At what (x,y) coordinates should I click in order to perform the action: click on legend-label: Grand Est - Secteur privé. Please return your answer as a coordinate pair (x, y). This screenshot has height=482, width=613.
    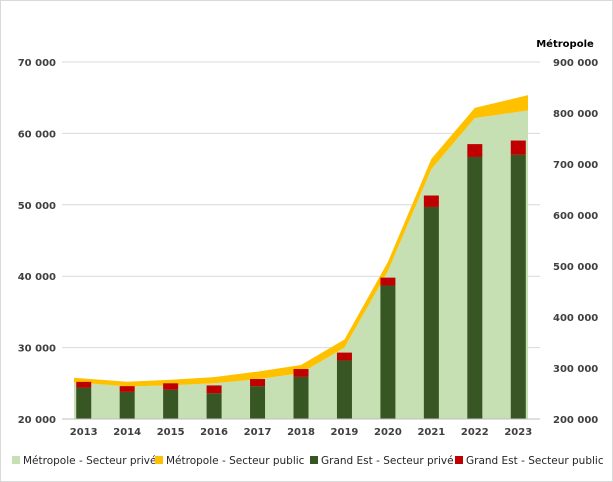
    Looking at the image, I should click on (387, 461).